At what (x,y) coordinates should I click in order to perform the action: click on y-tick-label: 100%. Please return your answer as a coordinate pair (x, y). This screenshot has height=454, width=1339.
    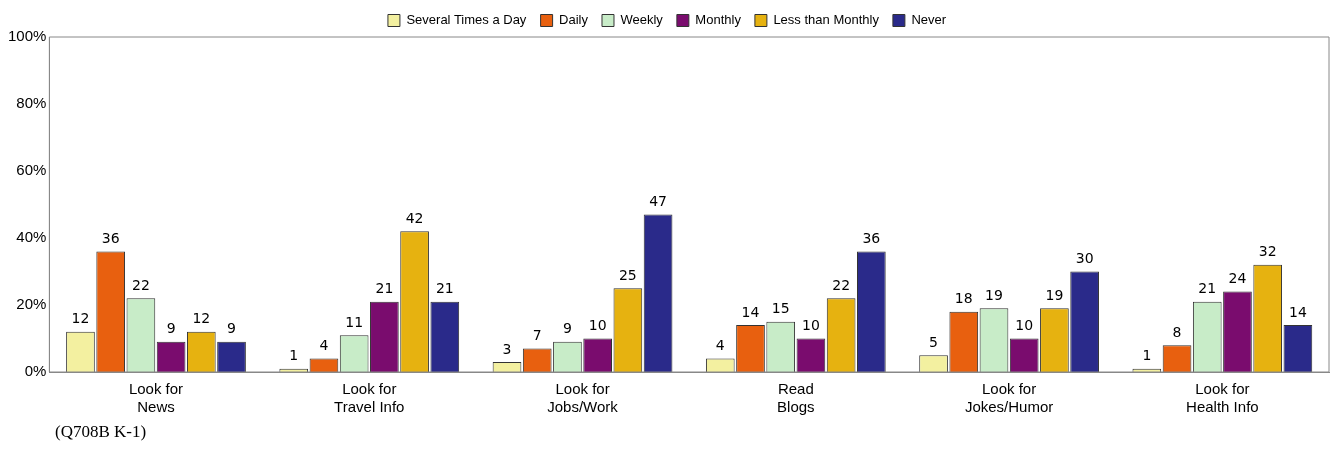
    Looking at the image, I should click on (27, 36).